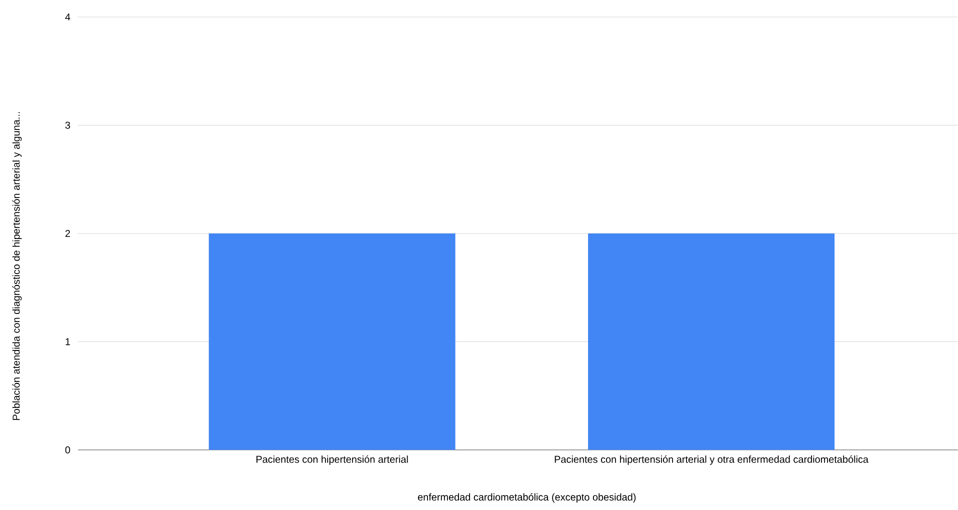 The width and height of the screenshot is (958, 510). Describe the element at coordinates (711, 460) in the screenshot. I see `x-tick-label: Pacientes con hipertensión arterial y otra enfermedad cardiometabólica` at that location.